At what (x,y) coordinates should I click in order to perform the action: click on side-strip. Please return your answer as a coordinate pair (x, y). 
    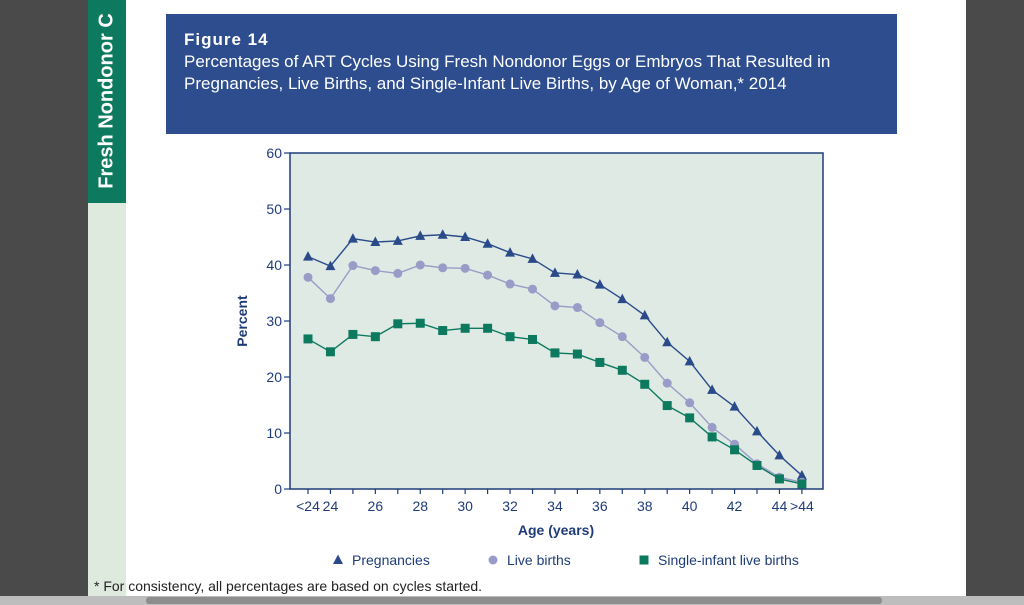
    Looking at the image, I should click on (107, 404).